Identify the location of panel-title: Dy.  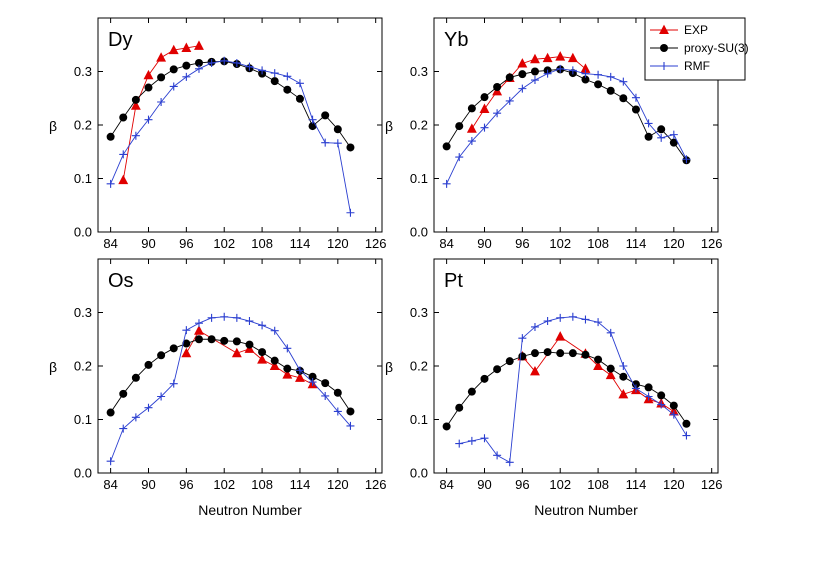
(120, 40).